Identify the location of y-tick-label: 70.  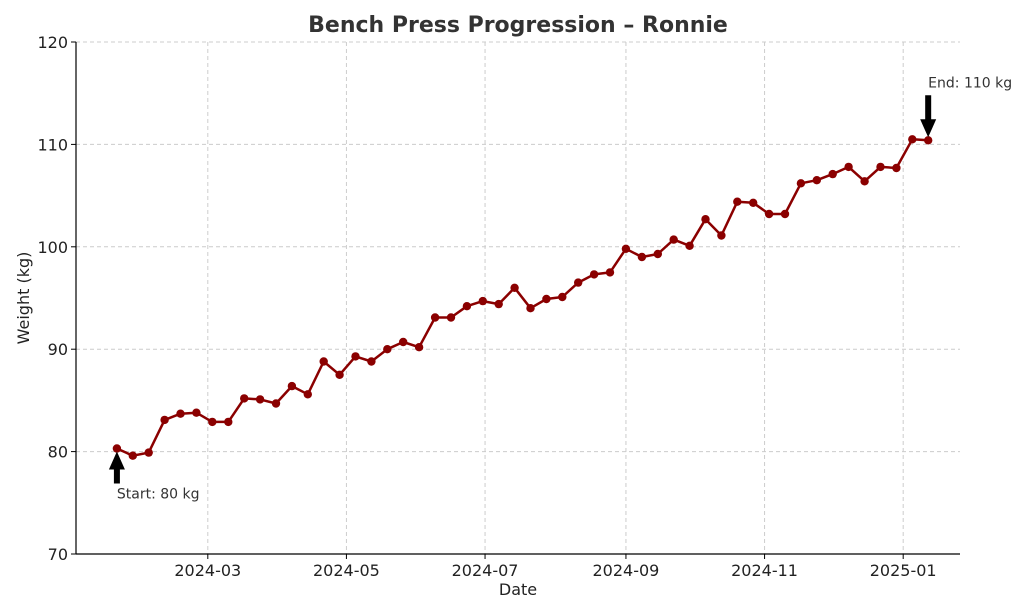
(58, 554).